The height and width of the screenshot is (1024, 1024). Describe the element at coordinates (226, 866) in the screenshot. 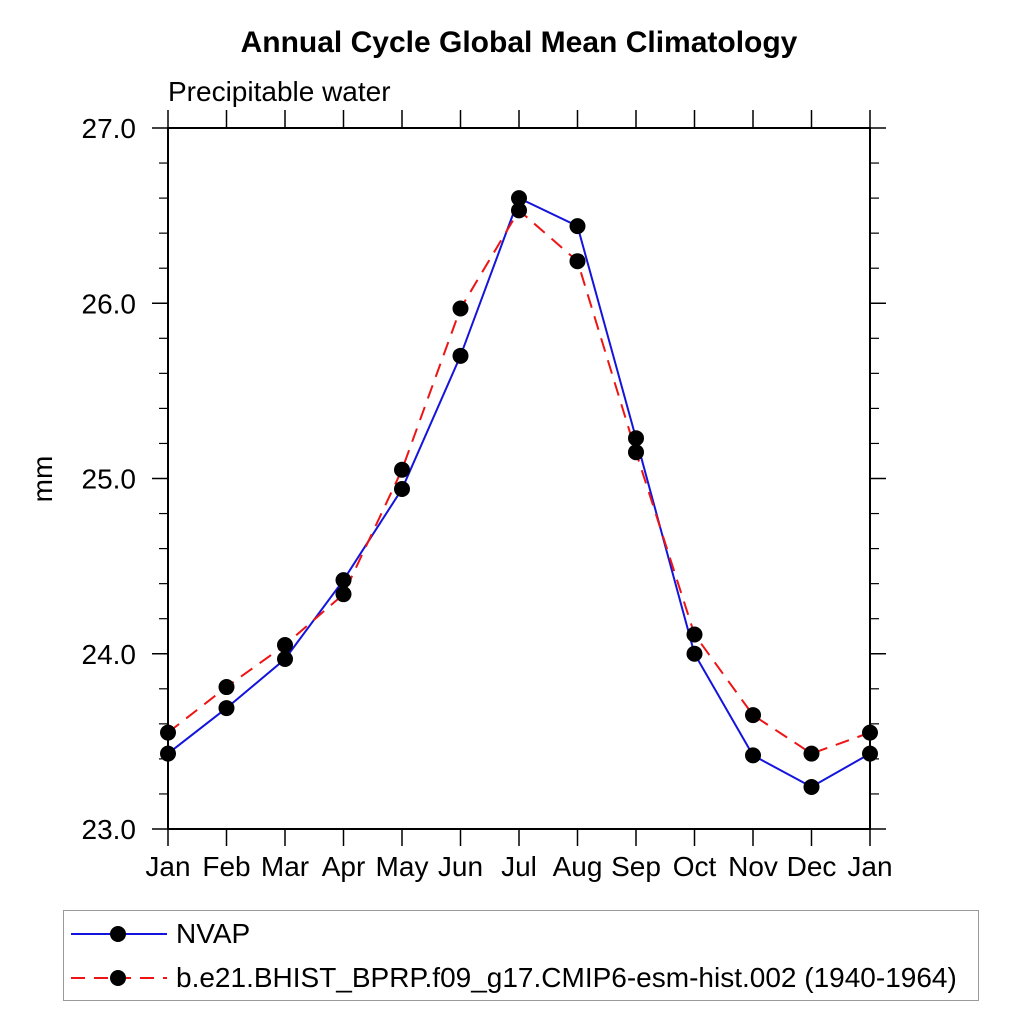

I see `x-tick-label: Feb` at that location.